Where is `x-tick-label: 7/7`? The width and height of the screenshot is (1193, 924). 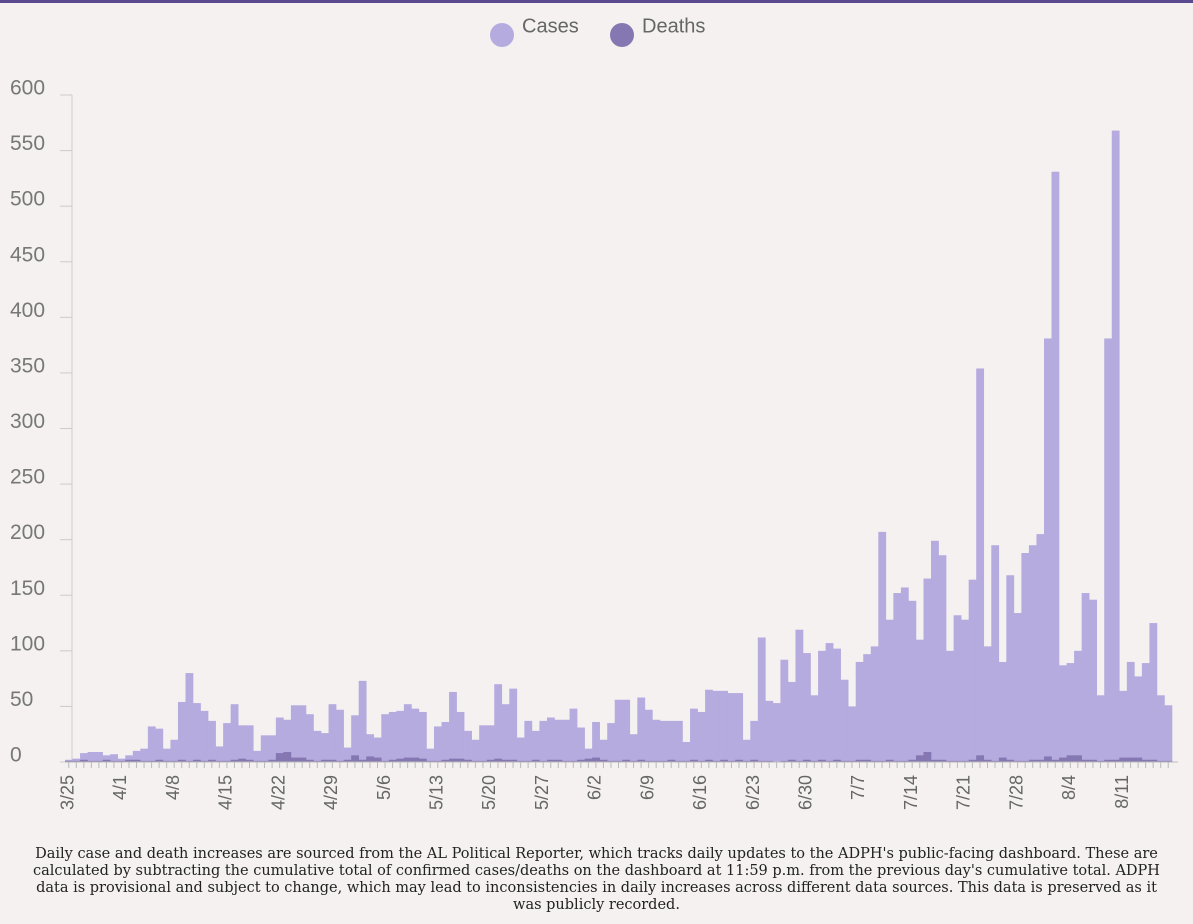
x-tick-label: 7/7 is located at coordinates (858, 787).